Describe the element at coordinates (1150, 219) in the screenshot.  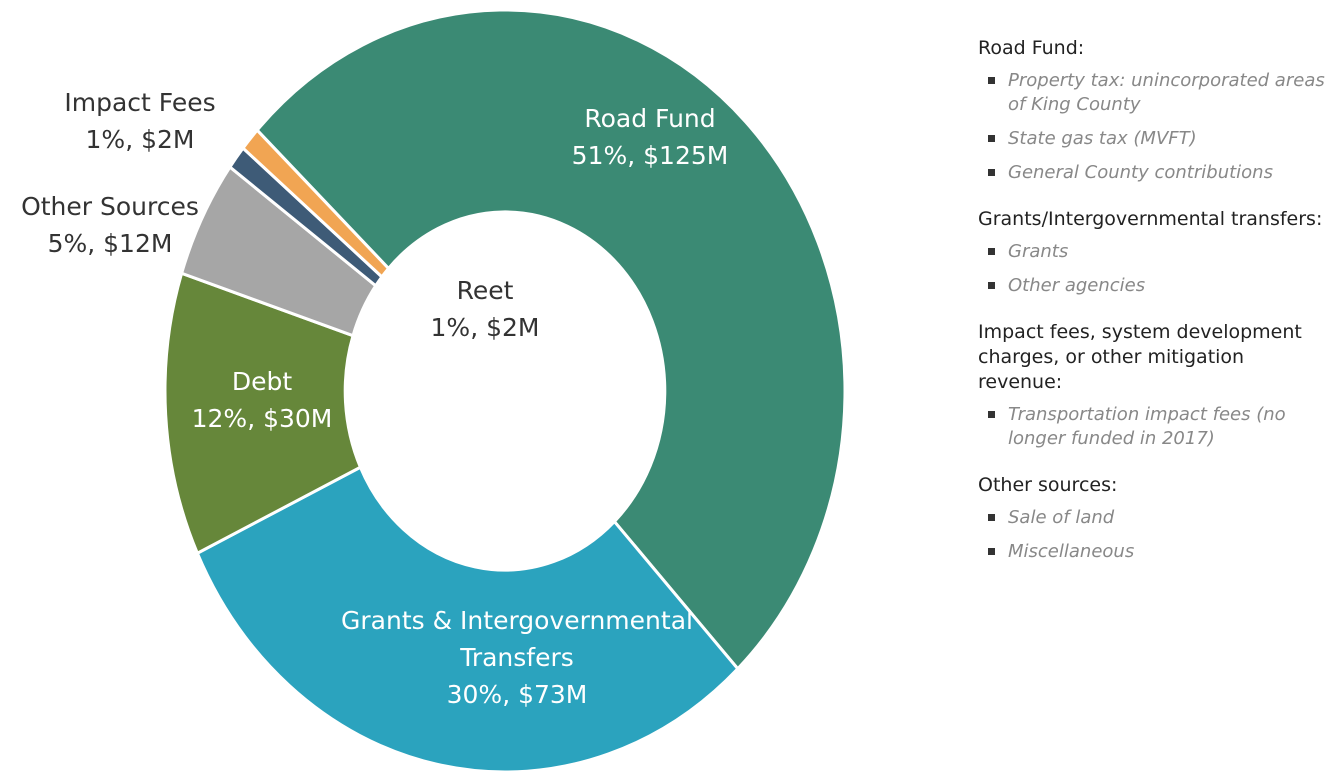
I see `note-heading: Grants/Intergovernmental transfers:` at that location.